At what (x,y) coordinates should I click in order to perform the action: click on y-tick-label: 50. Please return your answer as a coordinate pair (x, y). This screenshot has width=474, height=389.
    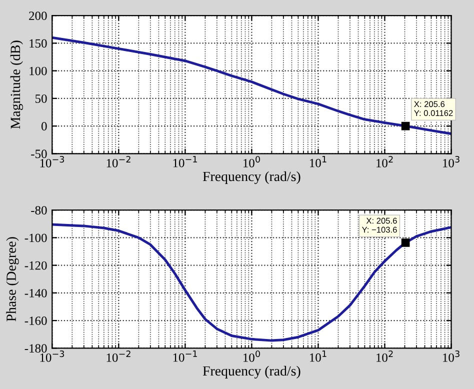
    Looking at the image, I should click on (41, 98).